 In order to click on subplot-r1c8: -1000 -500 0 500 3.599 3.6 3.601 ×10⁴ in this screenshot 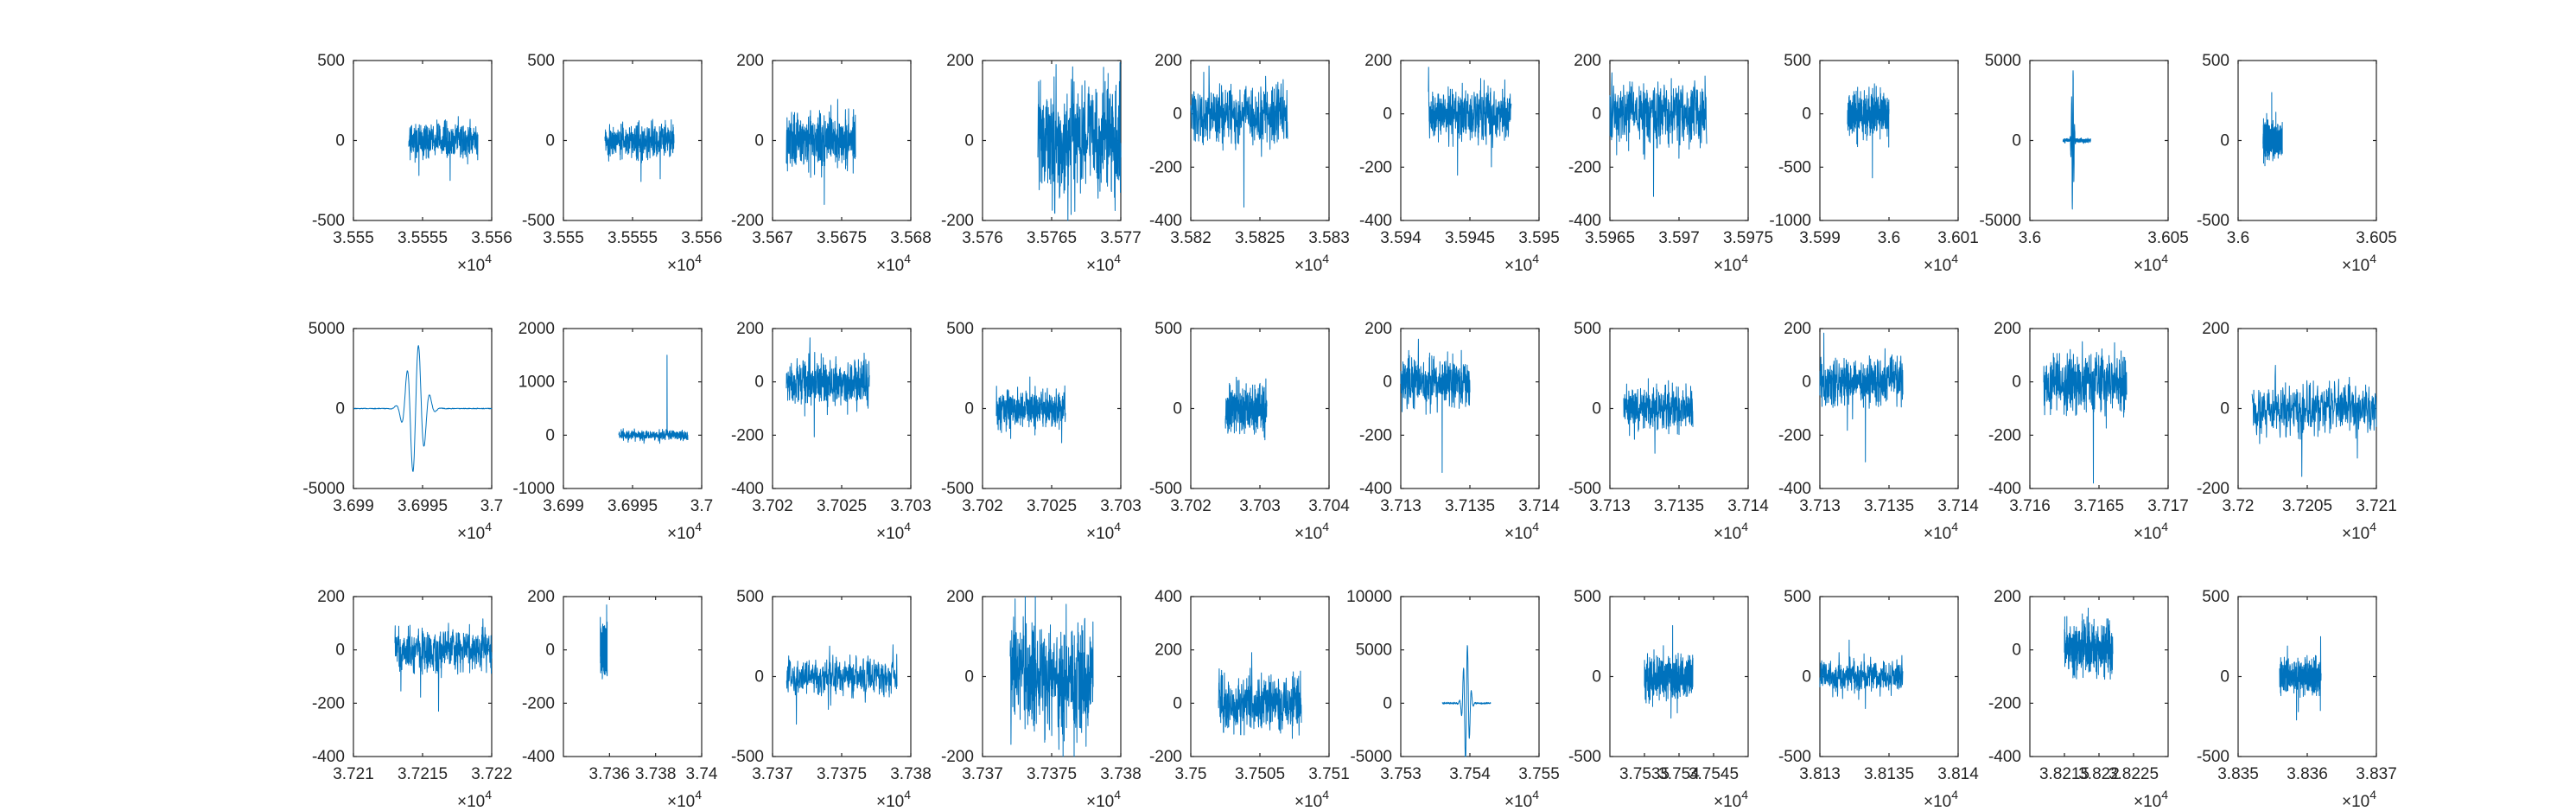, I will do `click(1874, 163)`.